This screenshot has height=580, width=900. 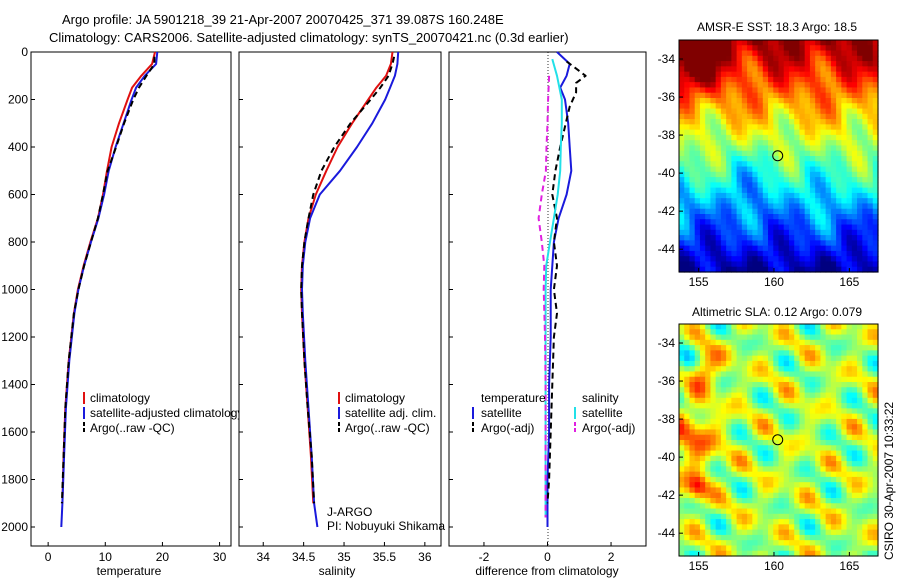 What do you see at coordinates (344, 557) in the screenshot?
I see `x-tick-label: 35` at bounding box center [344, 557].